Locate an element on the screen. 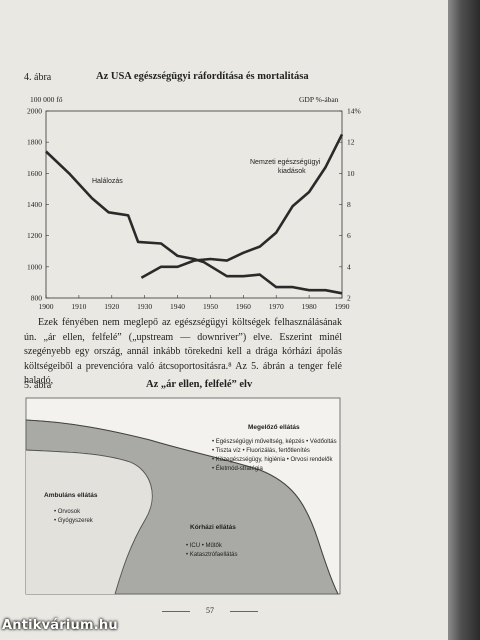 This screenshot has height=640, width=480. hospital-item: • Katasztrófaellátás is located at coordinates (212, 555).